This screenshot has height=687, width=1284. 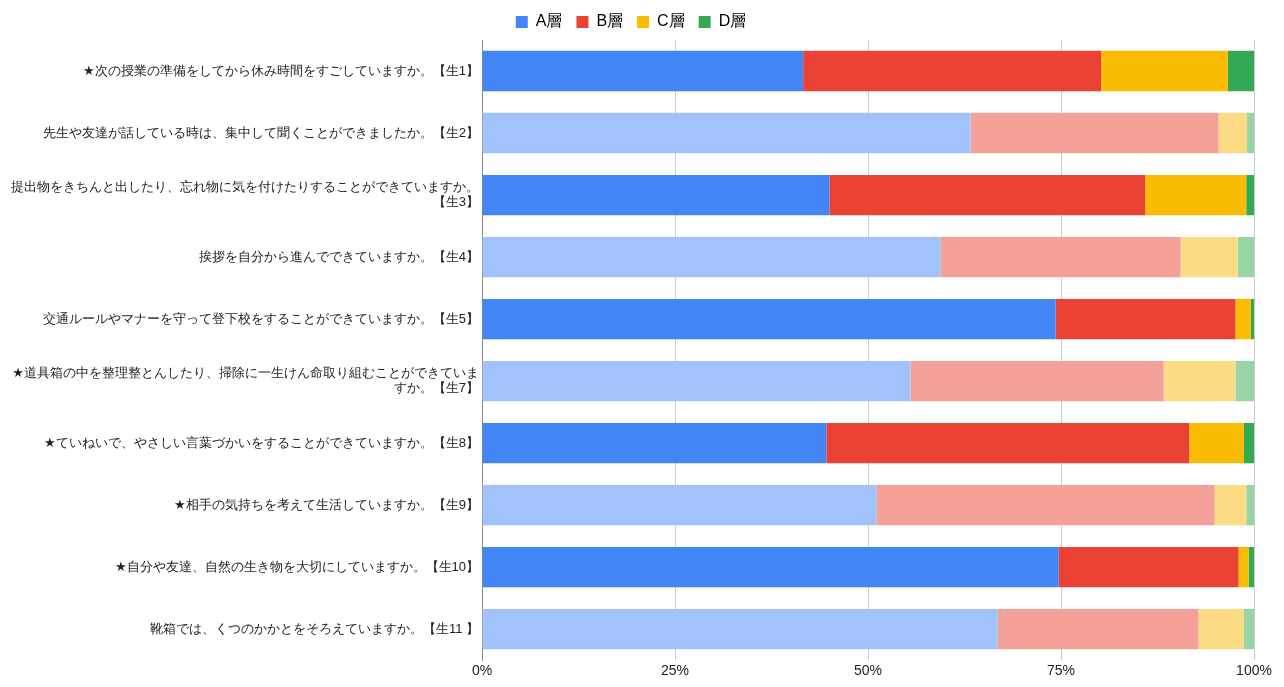 What do you see at coordinates (1254, 670) in the screenshot?
I see `x-tick-label: 100%` at bounding box center [1254, 670].